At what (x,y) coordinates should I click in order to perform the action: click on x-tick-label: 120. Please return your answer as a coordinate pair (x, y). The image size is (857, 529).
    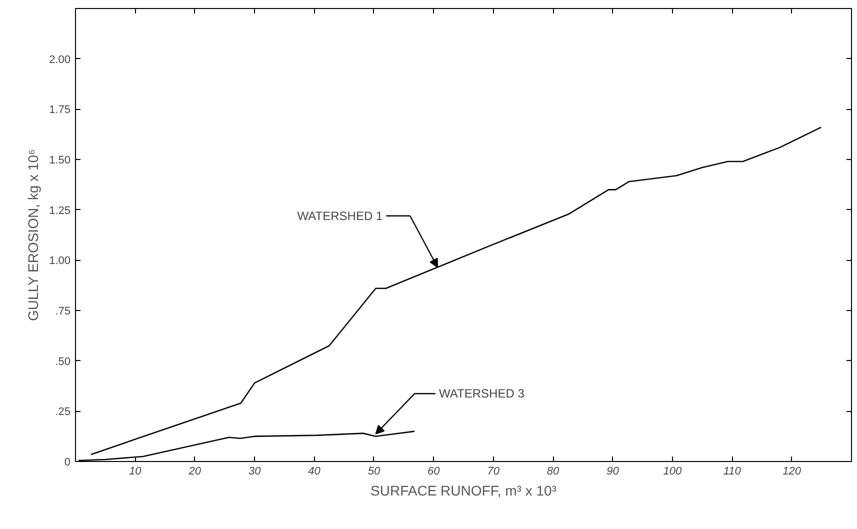
    Looking at the image, I should click on (792, 472).